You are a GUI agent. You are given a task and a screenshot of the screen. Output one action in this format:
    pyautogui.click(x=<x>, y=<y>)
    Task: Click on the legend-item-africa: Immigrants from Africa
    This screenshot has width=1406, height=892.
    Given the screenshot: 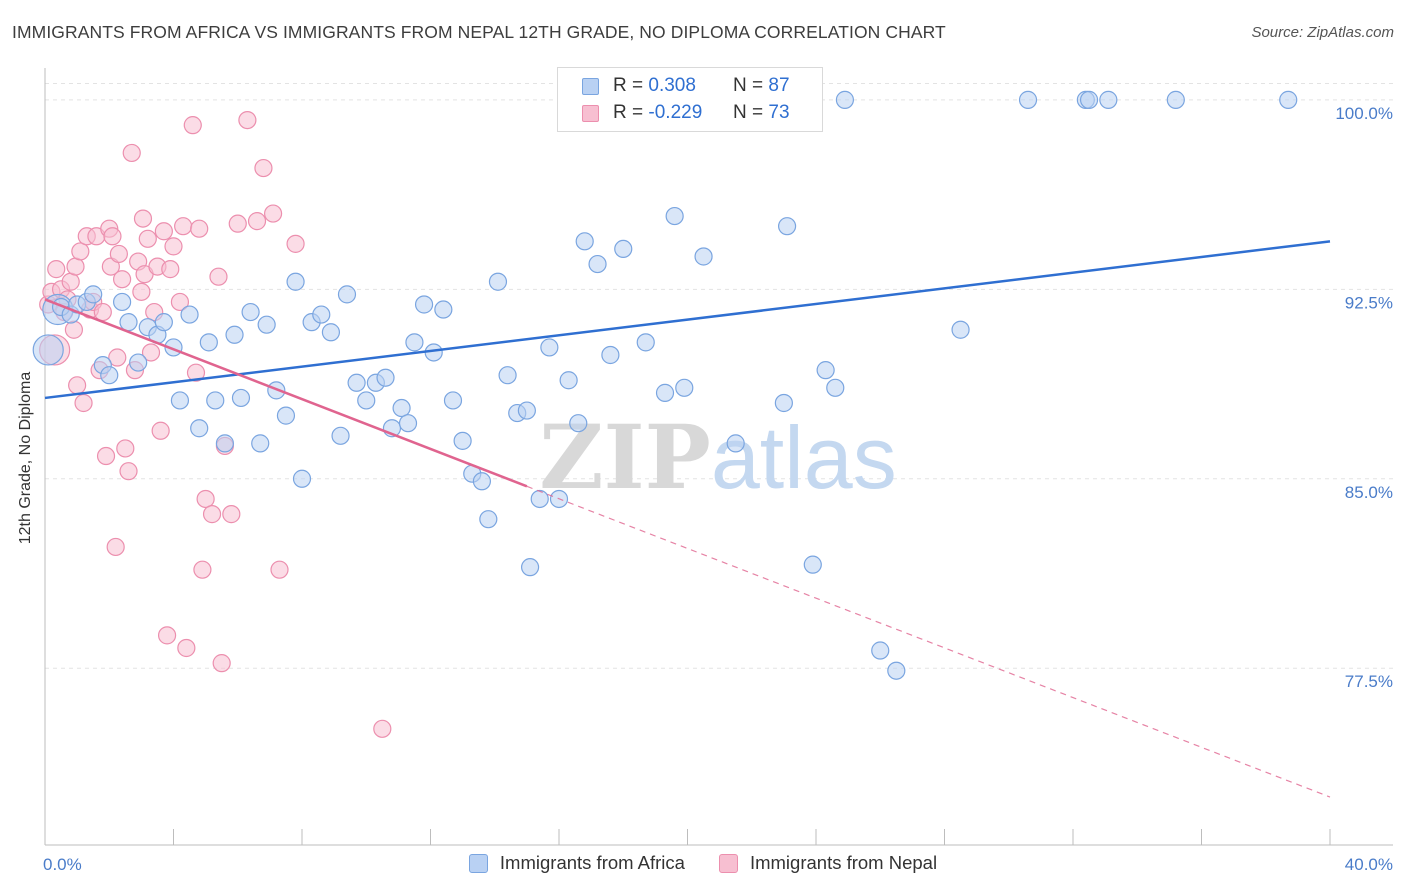 What is the action you would take?
    pyautogui.click(x=576, y=863)
    